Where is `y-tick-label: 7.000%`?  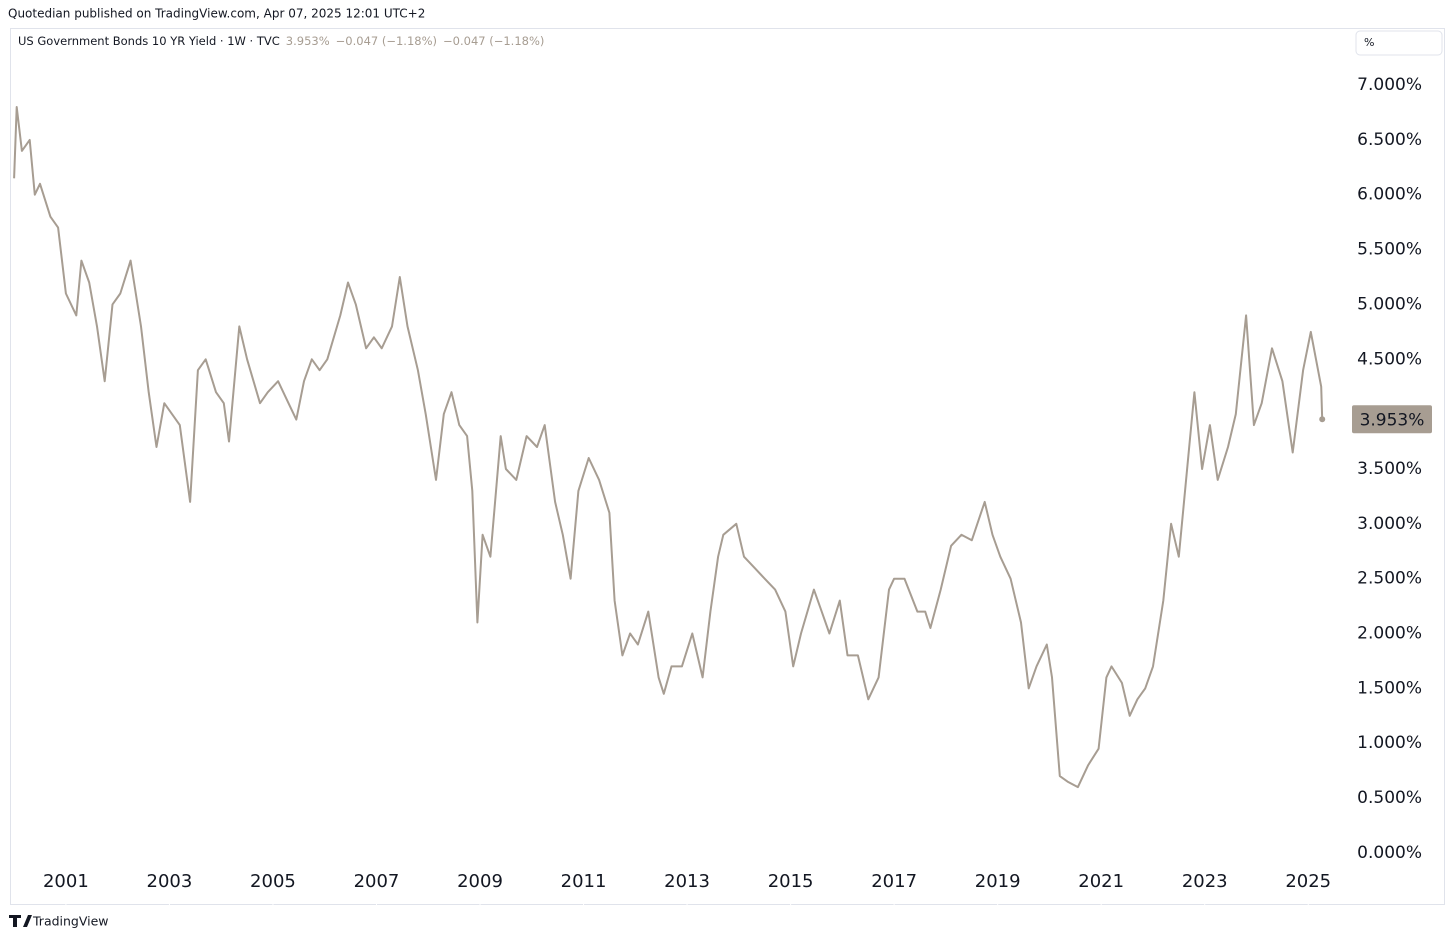
y-tick-label: 7.000% is located at coordinates (1389, 85).